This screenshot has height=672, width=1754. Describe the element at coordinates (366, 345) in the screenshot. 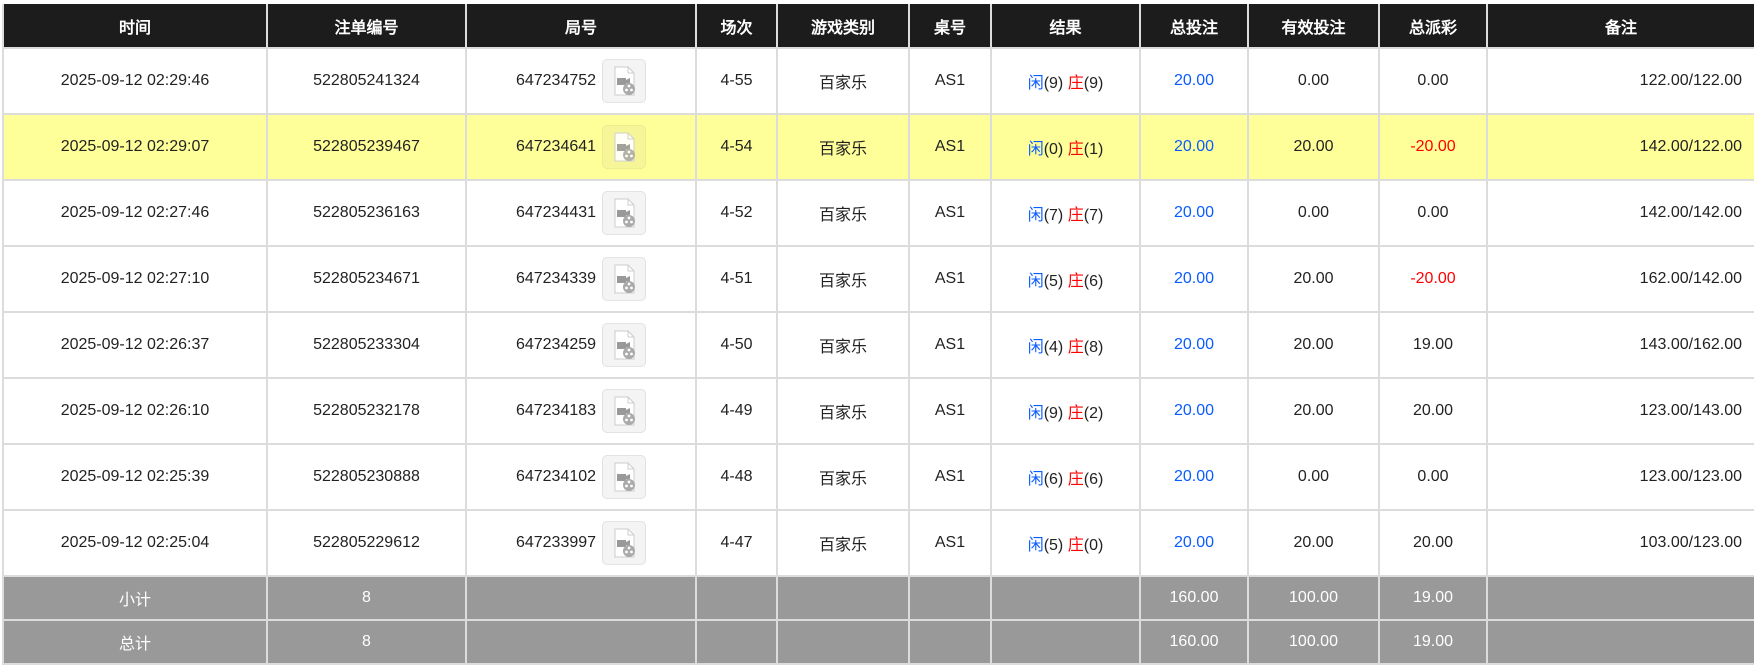

I see `bet-id-cell: 522805233304` at that location.